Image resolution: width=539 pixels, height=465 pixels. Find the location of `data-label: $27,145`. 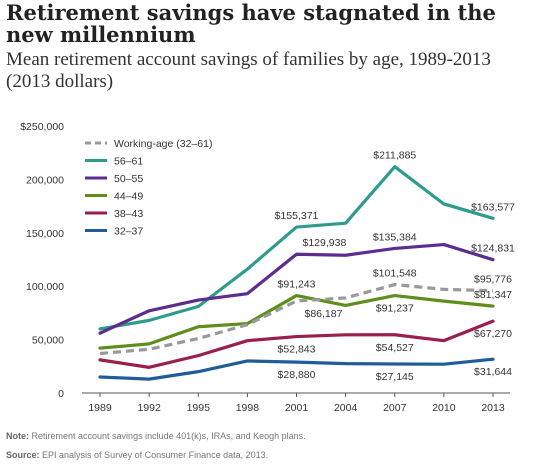

data-label: $27,145 is located at coordinates (395, 377).